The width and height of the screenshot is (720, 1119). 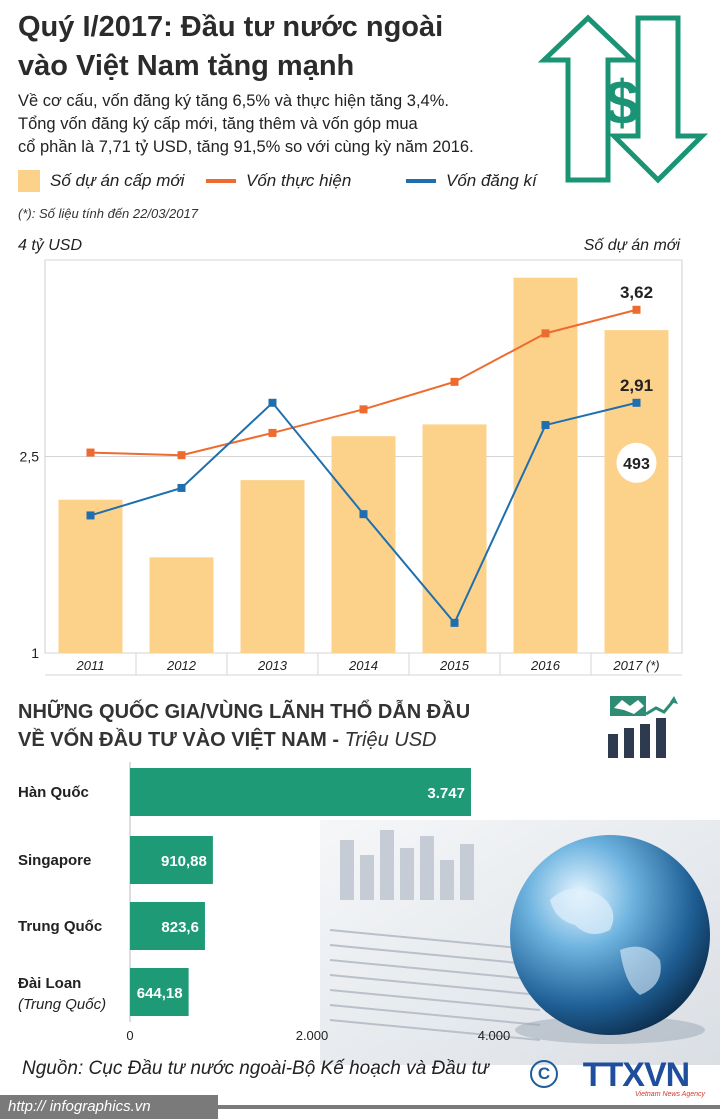 I want to click on footer-rule, so click(x=469, y=1107).